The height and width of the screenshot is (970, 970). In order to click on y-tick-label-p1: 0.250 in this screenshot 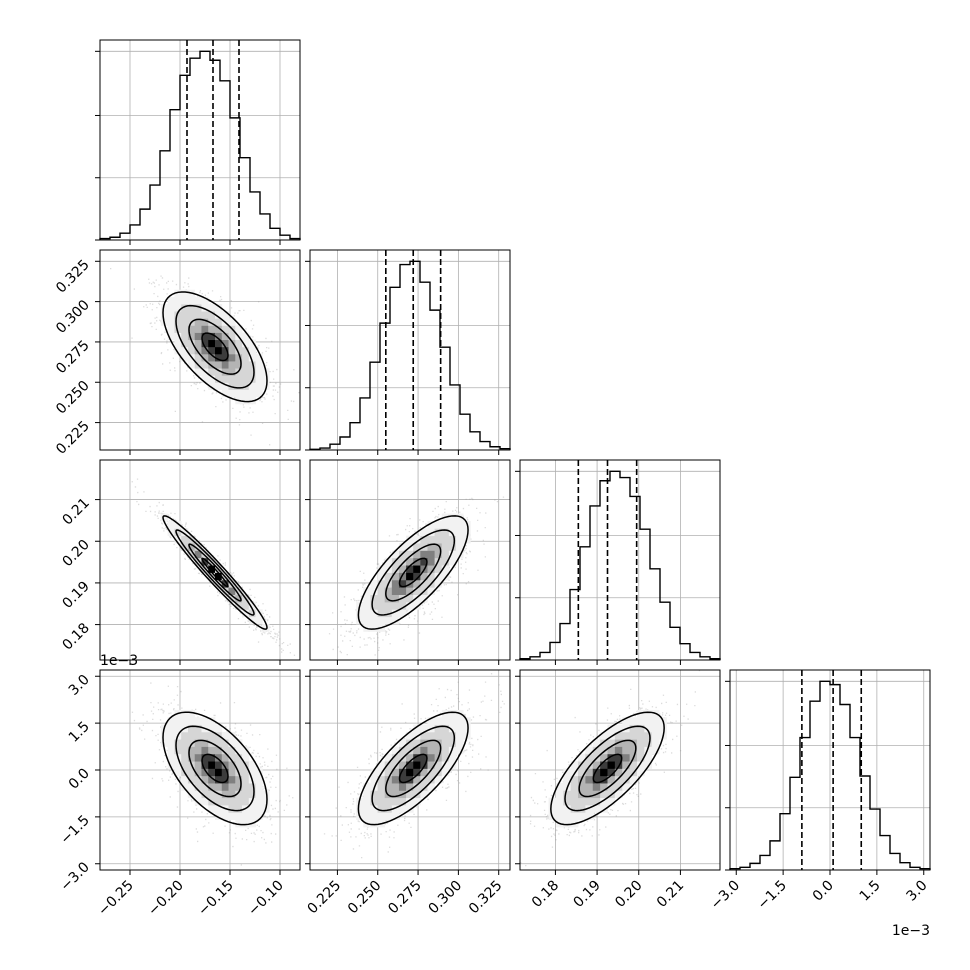, I will do `click(73, 398)`.